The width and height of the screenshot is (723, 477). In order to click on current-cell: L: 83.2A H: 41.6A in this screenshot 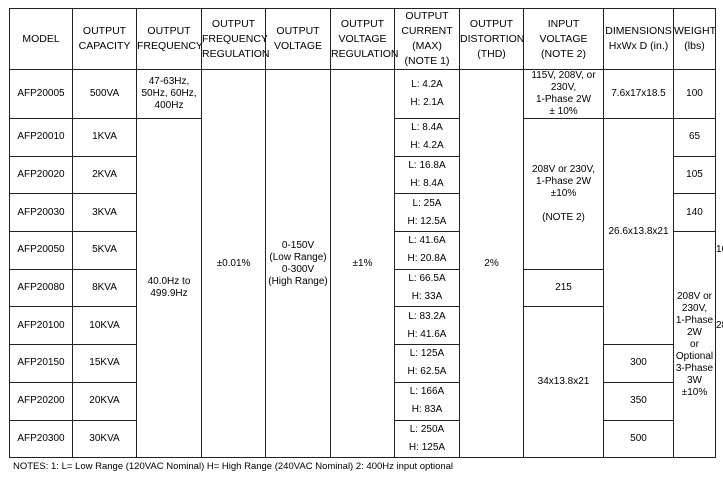, I will do `click(427, 326)`.